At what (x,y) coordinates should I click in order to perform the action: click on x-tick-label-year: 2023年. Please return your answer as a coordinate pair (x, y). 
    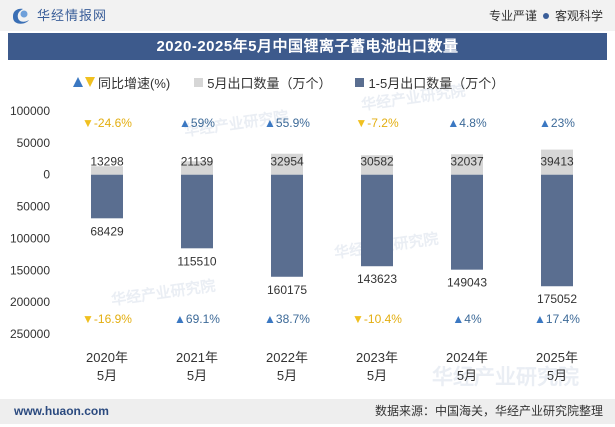
    Looking at the image, I should click on (377, 357).